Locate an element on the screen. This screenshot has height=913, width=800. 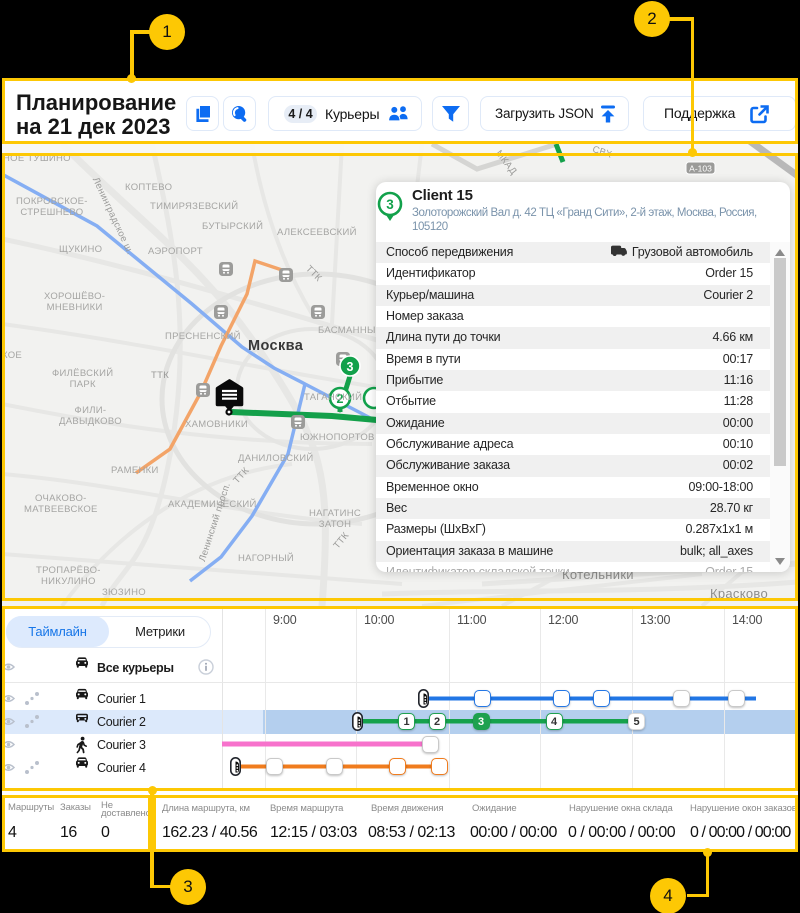
svg-text: А-103 is located at coordinates (700, 169).